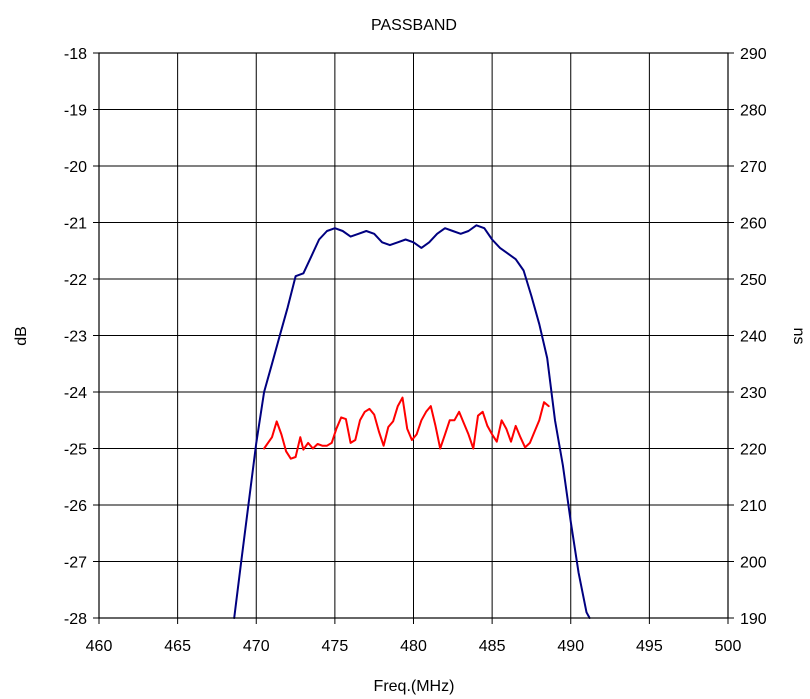  Describe the element at coordinates (335, 646) in the screenshot. I see `x-tick-label: 475` at that location.